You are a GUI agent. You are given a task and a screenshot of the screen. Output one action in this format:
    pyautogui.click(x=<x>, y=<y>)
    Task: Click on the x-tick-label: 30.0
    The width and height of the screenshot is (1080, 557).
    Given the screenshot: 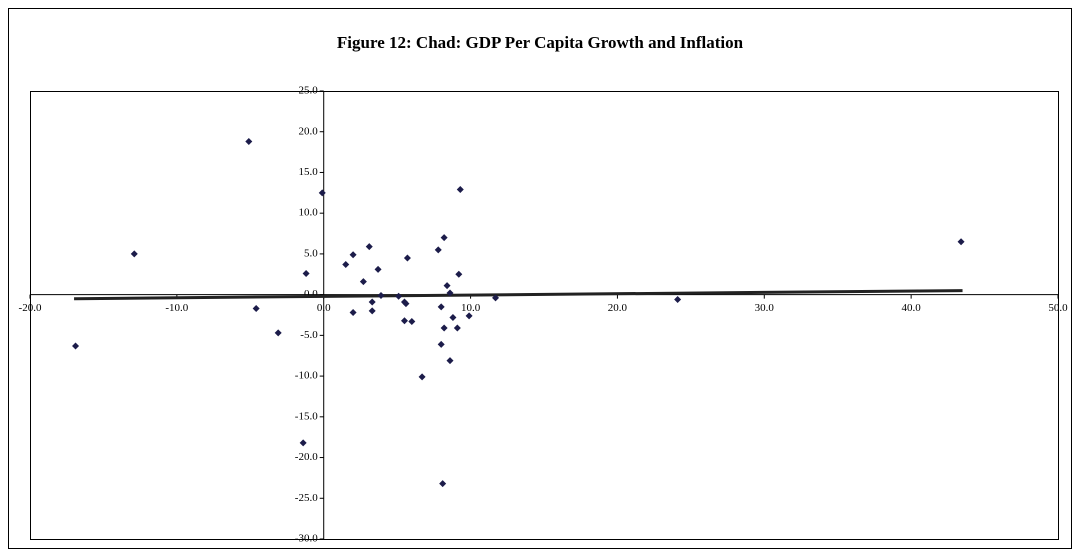 What is the action you would take?
    pyautogui.click(x=765, y=308)
    